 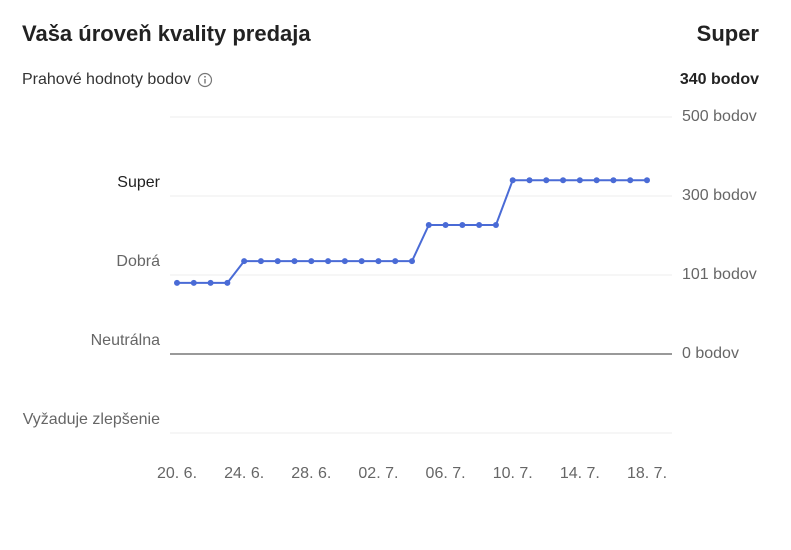 What do you see at coordinates (727, 33) in the screenshot?
I see `current-level: Super` at bounding box center [727, 33].